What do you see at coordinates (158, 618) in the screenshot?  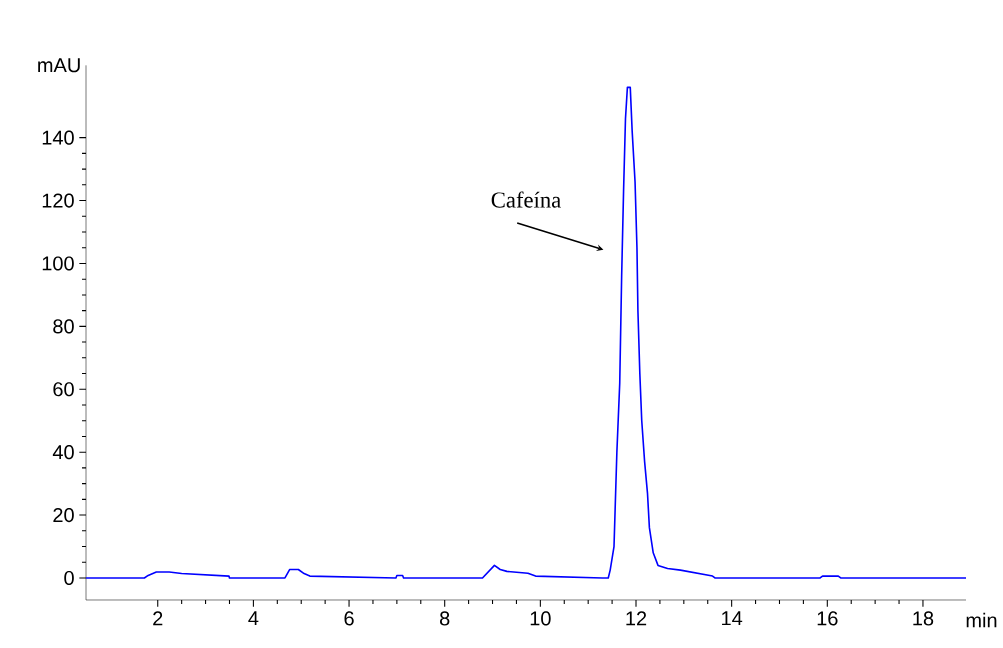 I see `x-tick-label: 2` at bounding box center [158, 618].